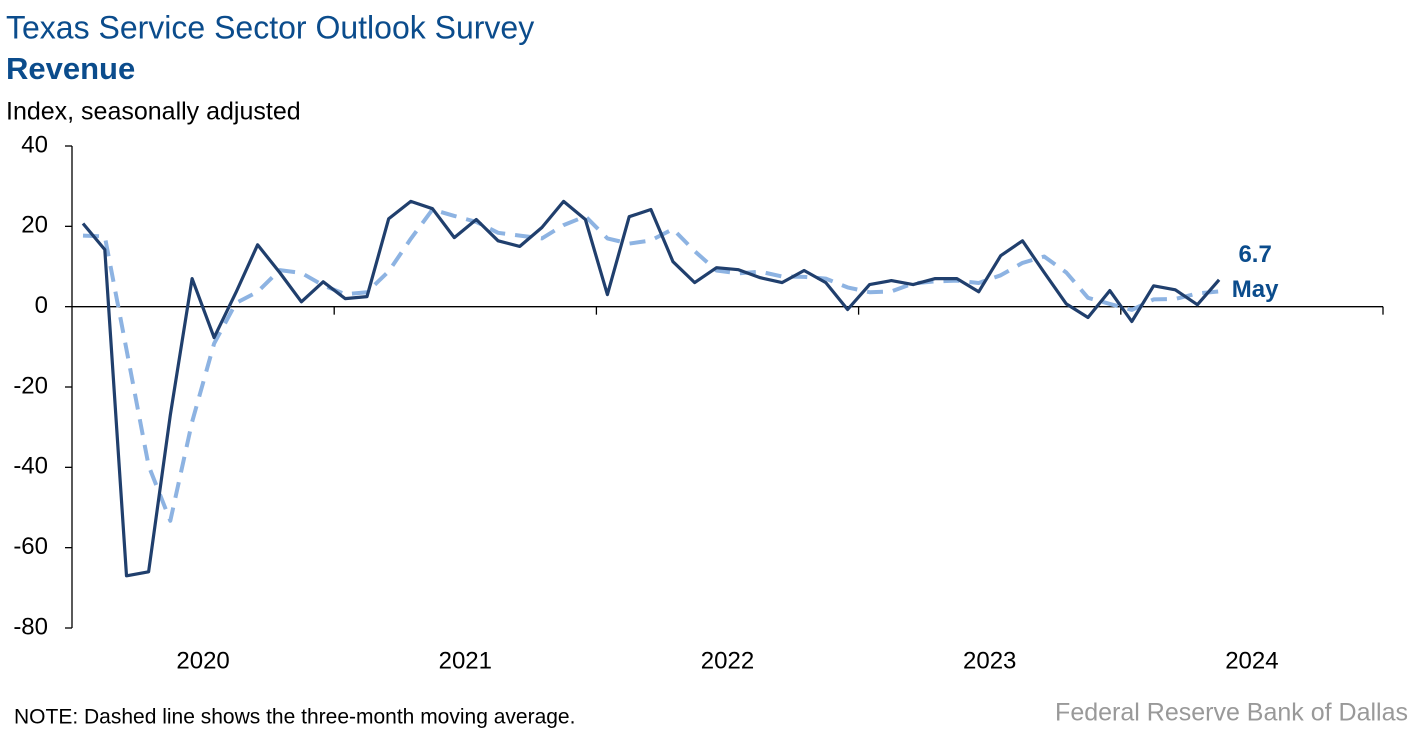 Image resolution: width=1422 pixels, height=738 pixels. Describe the element at coordinates (989, 660) in the screenshot. I see `x-tick-label: 2023` at that location.